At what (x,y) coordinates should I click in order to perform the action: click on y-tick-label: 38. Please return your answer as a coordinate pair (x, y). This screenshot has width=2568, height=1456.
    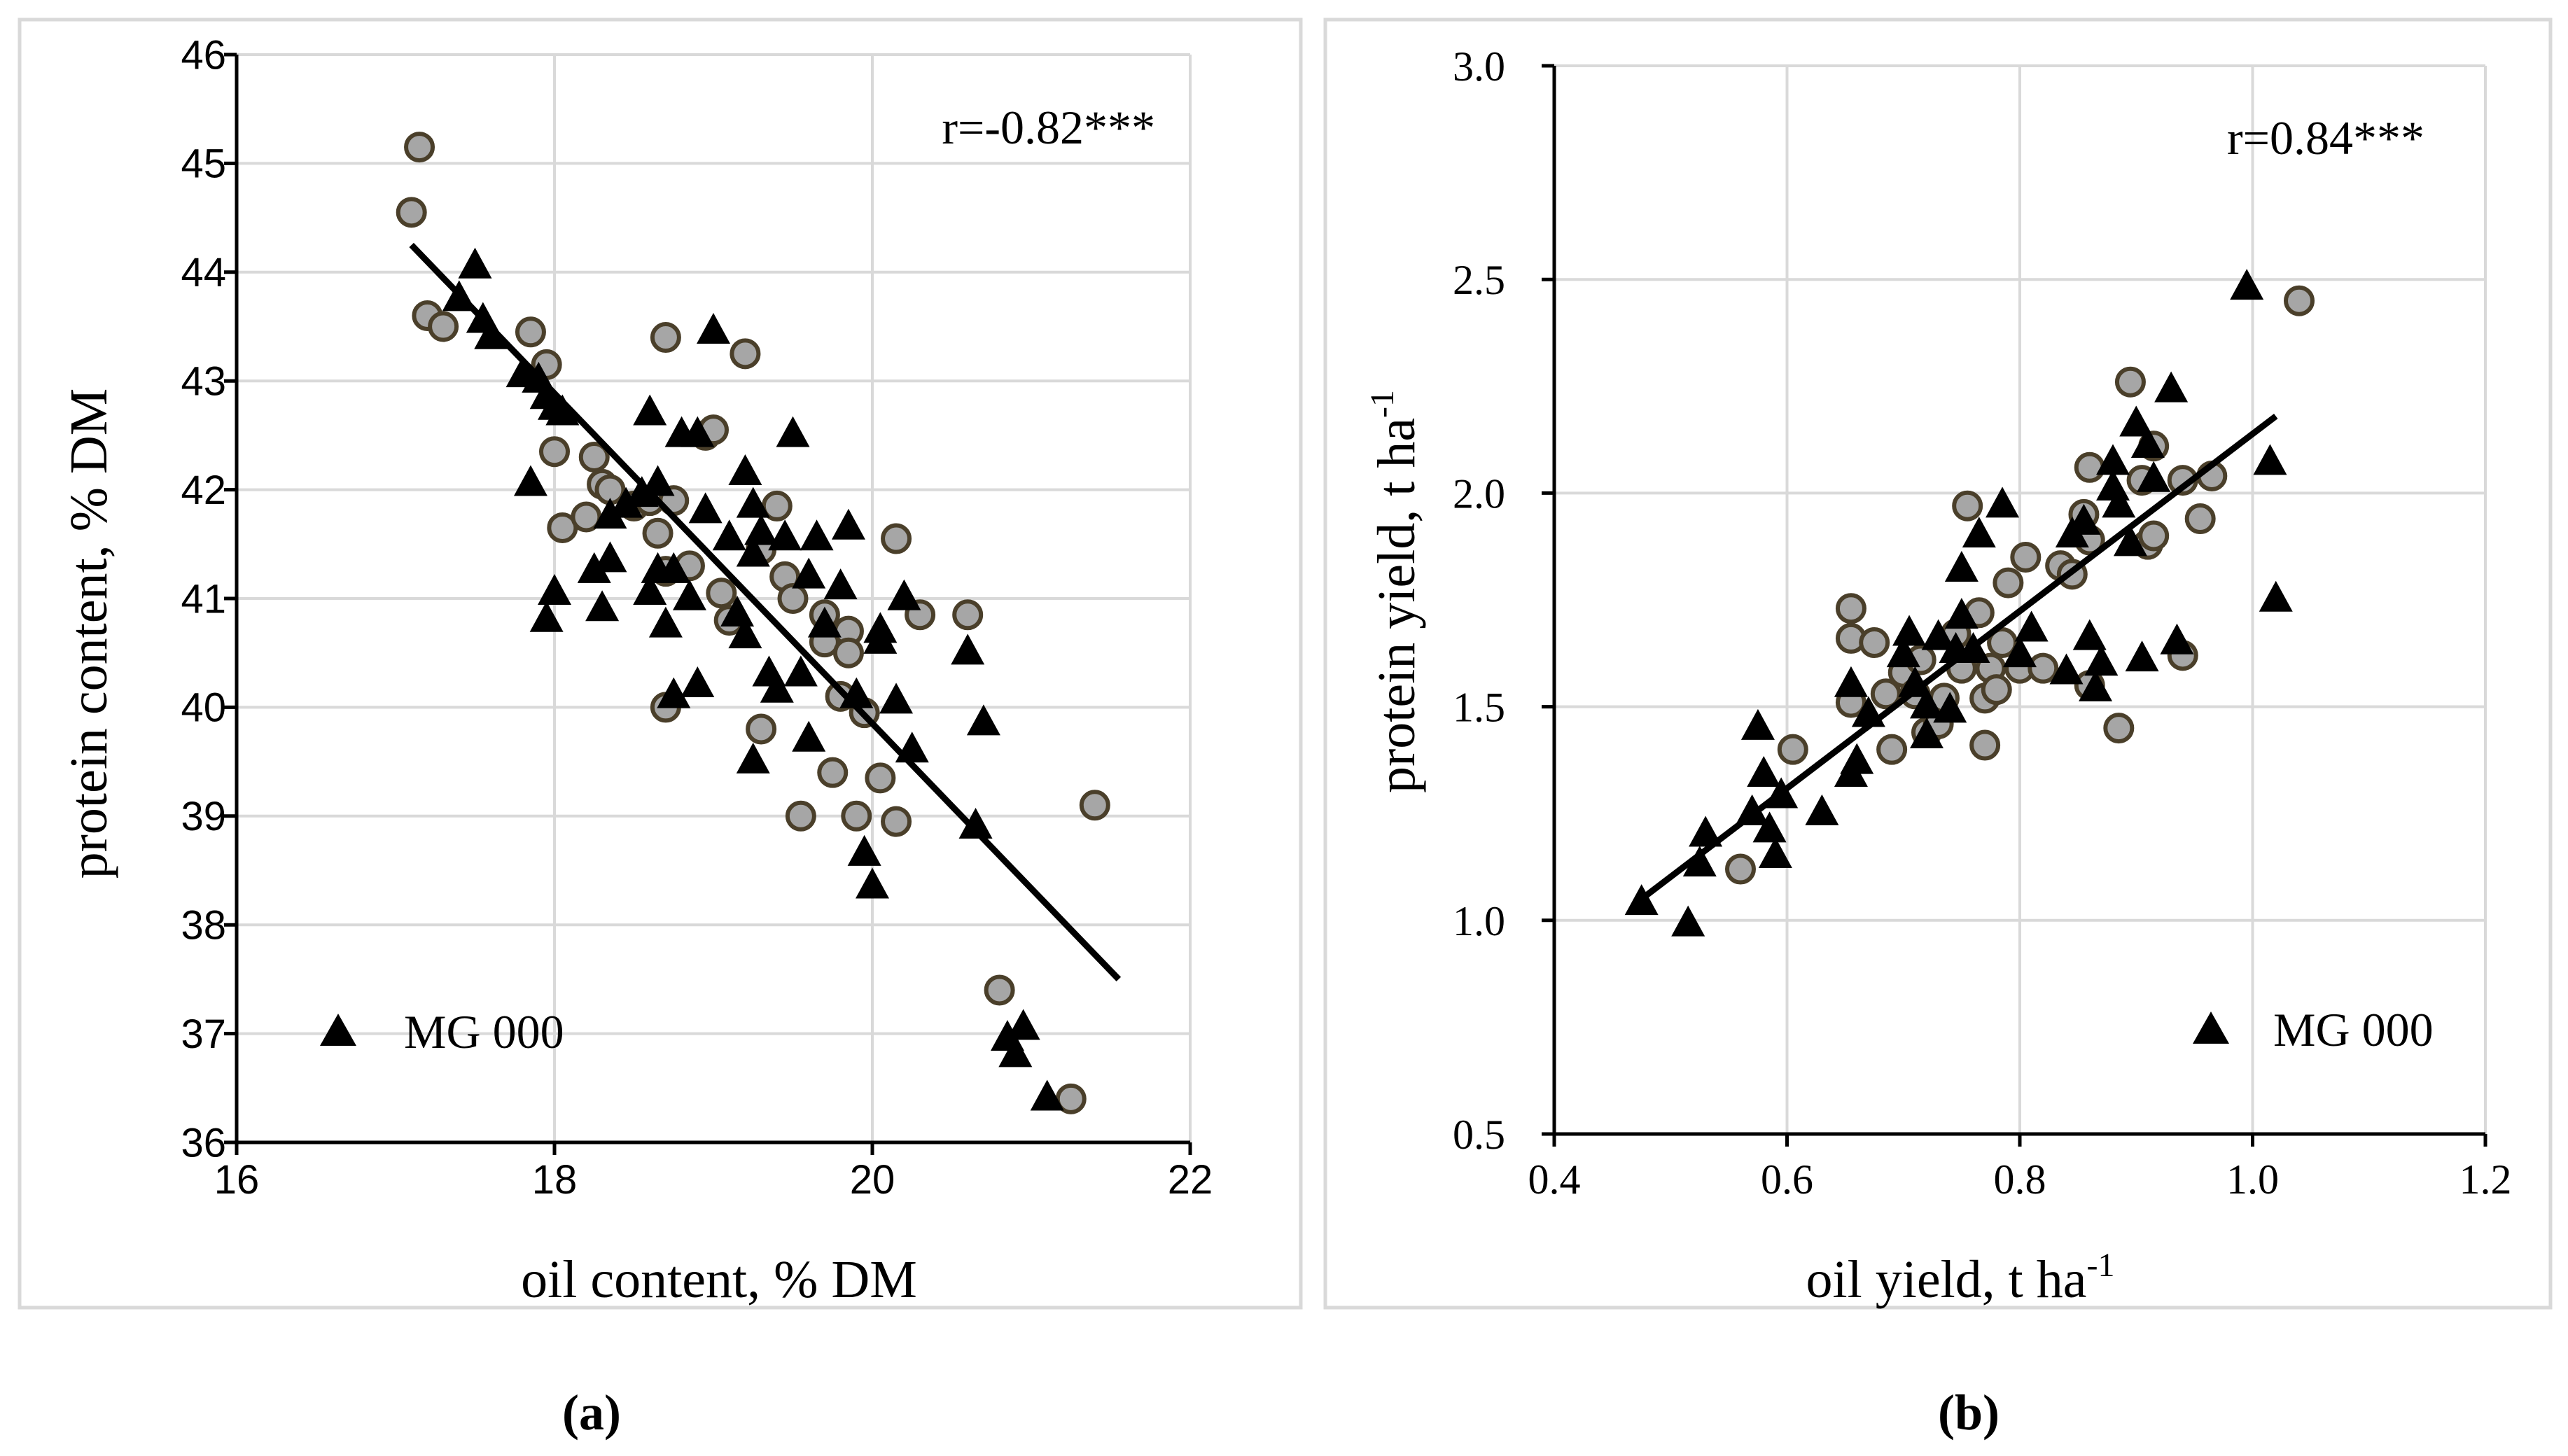
    Looking at the image, I should click on (204, 925).